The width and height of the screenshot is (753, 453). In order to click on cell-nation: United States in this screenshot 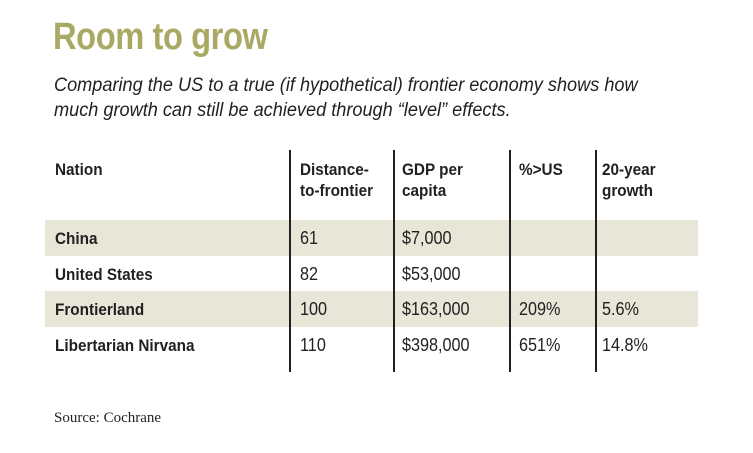, I will do `click(104, 274)`.